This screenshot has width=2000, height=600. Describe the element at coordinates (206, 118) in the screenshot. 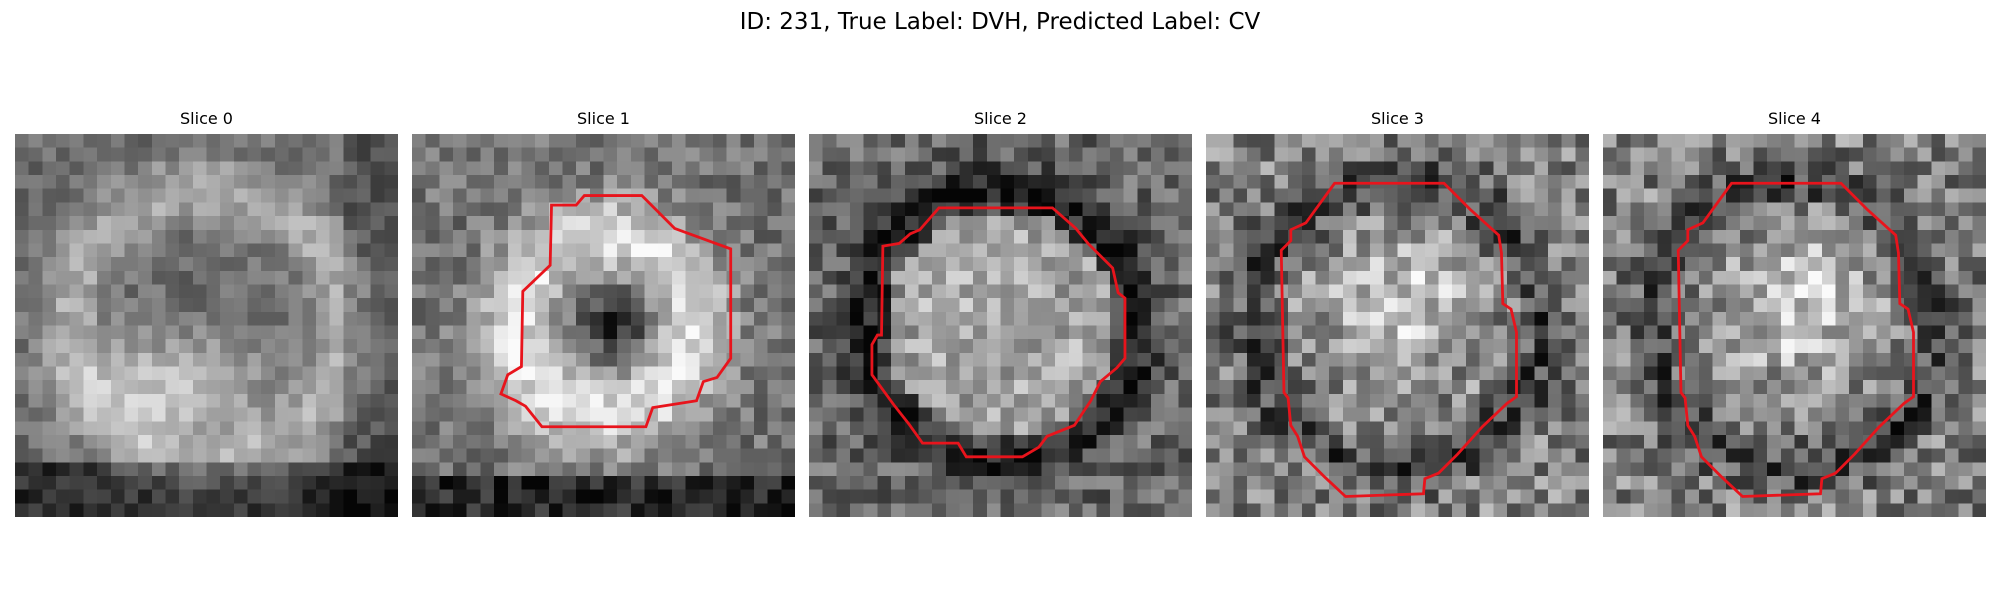

I see `slice-title-0: Slice 0` at that location.